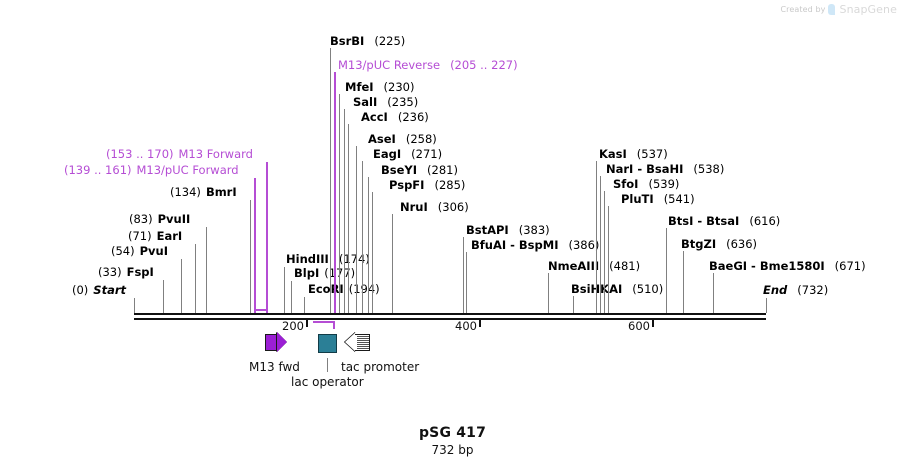 The height and width of the screenshot is (464, 905). Describe the element at coordinates (123, 251) in the screenshot. I see `enzyme-pos-pvui: (54)` at that location.